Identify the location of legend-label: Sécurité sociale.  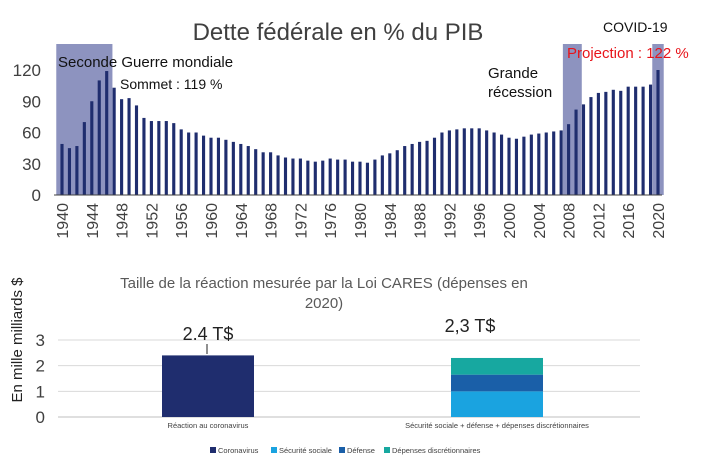
(305, 450).